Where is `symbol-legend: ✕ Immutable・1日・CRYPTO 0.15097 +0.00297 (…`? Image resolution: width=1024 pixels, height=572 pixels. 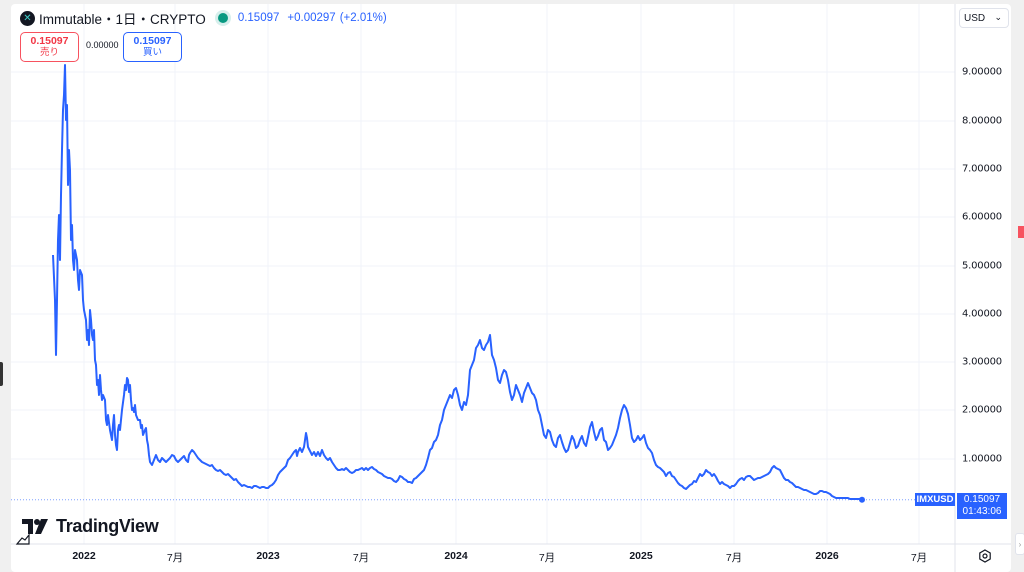
symbol-legend: ✕ Immutable・1日・CRYPTO 0.15097 +0.00297 (… is located at coordinates (203, 18).